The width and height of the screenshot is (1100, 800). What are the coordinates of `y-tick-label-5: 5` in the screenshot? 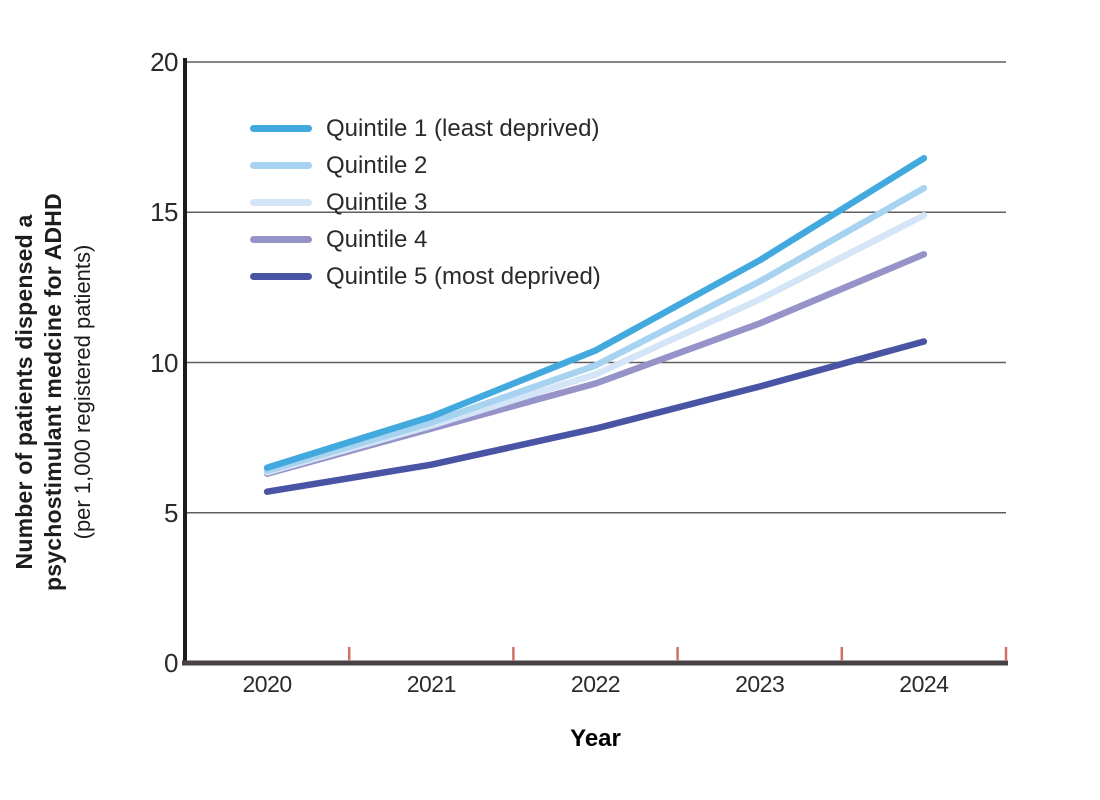 It's located at (171, 512).